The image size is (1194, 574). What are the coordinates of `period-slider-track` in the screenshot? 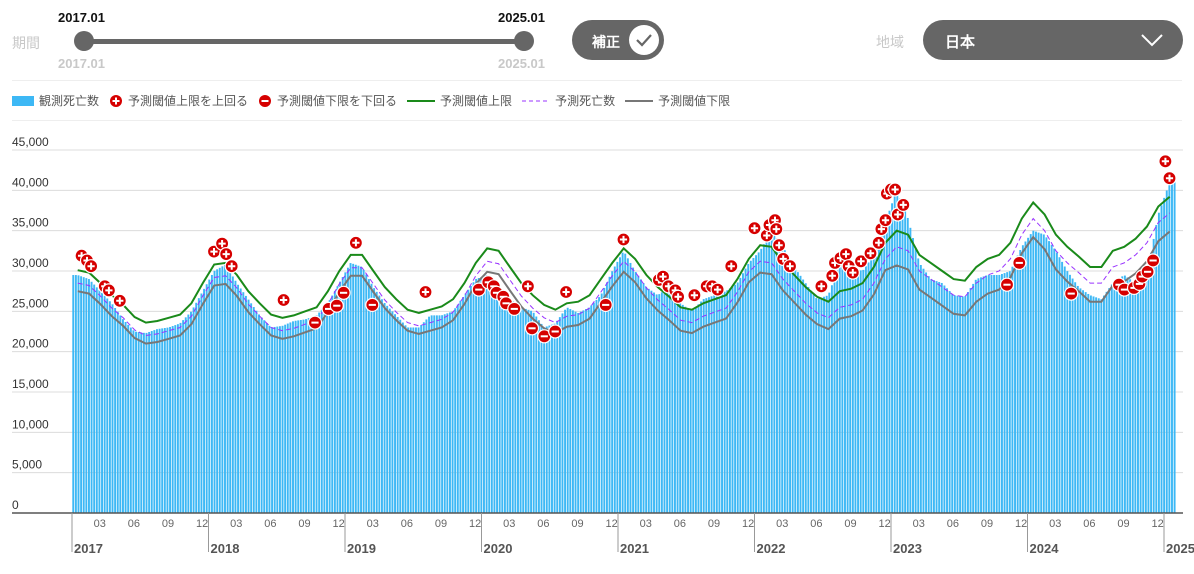 It's located at (304, 41).